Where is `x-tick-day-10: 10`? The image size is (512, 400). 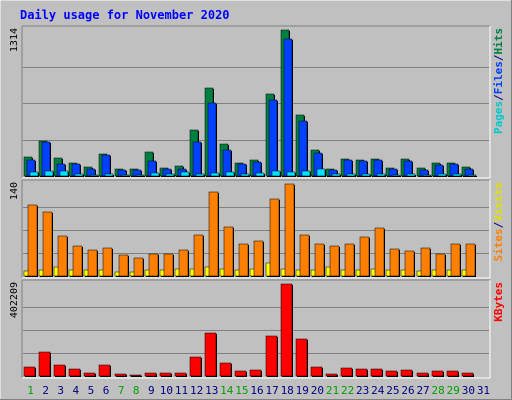
x-tick-day-10: 10 is located at coordinates (166, 390).